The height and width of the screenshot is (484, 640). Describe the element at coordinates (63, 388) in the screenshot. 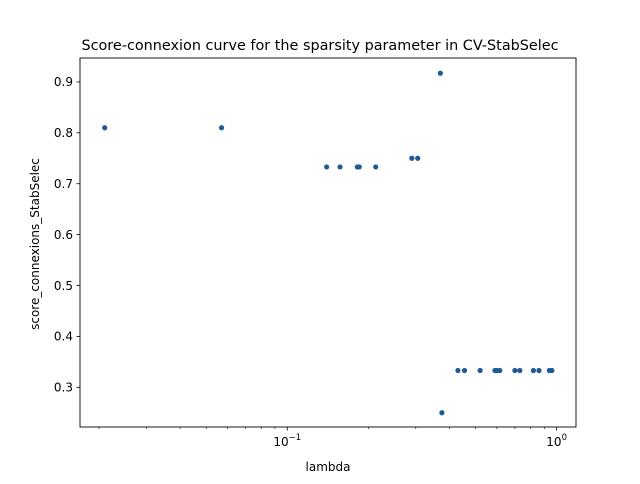

I see `y-tick-label: 0.3` at that location.